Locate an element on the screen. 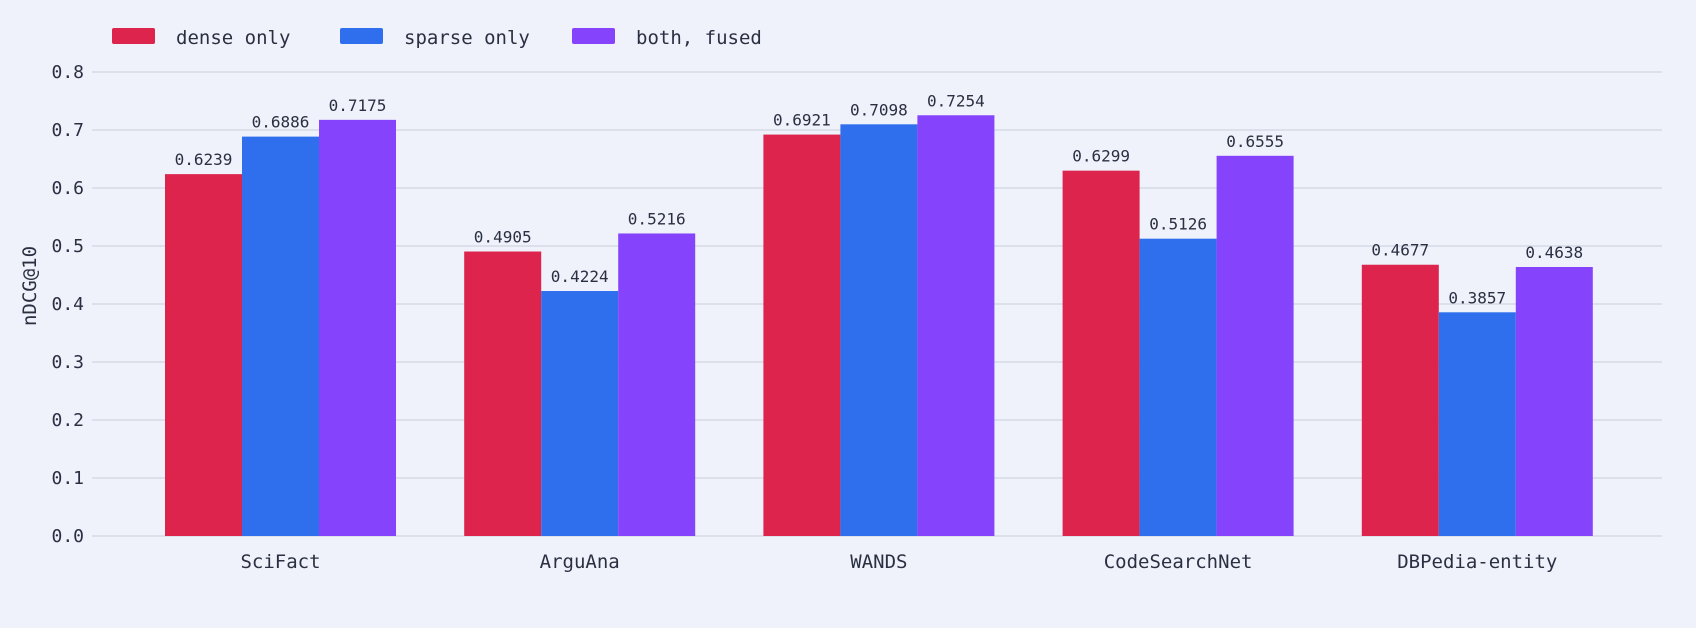  legend: dense only sparse only both, fused is located at coordinates (437, 38).